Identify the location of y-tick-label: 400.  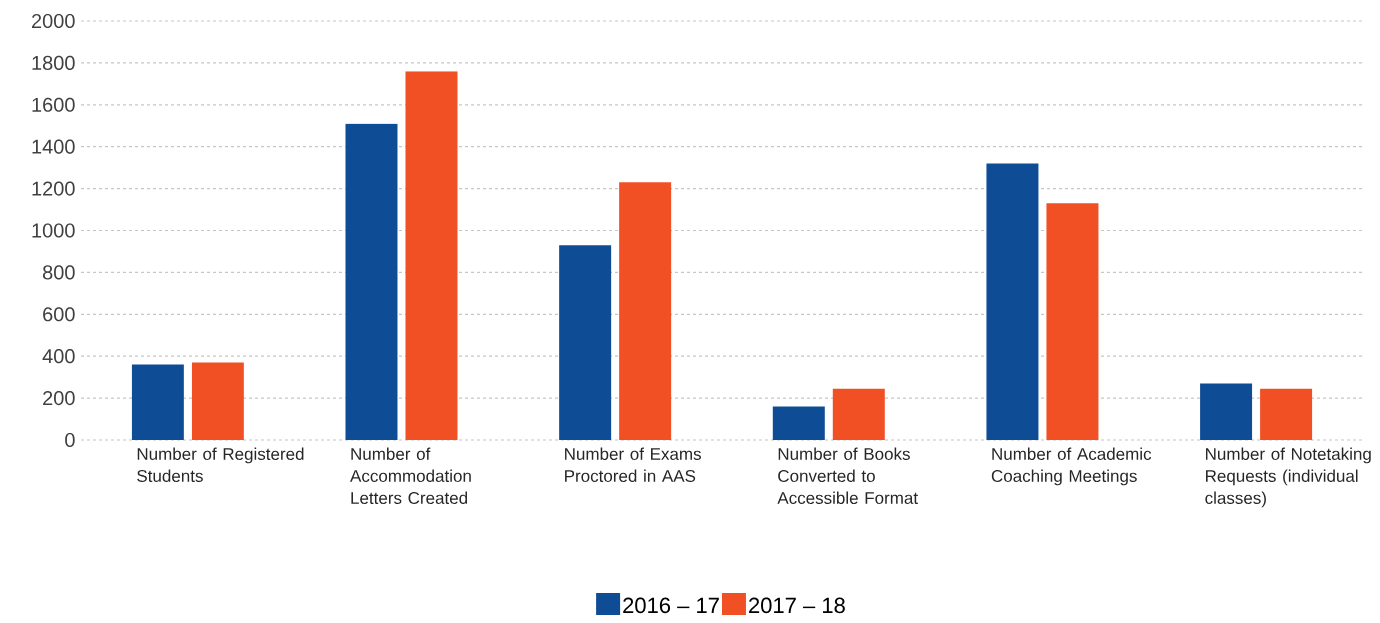
(58, 356).